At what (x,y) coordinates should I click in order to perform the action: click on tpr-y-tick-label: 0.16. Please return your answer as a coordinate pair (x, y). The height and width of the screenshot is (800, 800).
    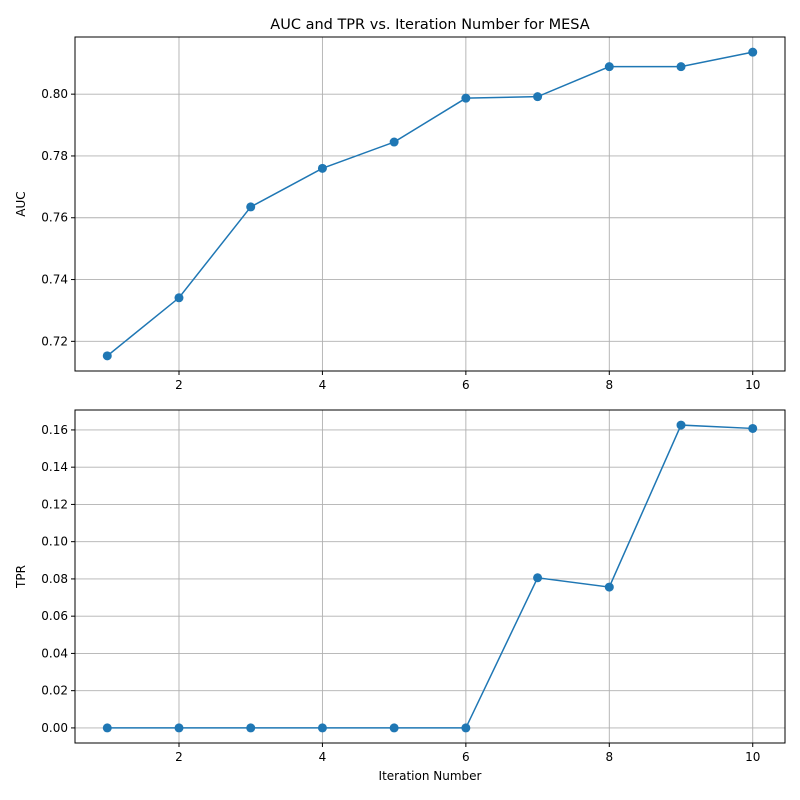
    Looking at the image, I should click on (54, 430).